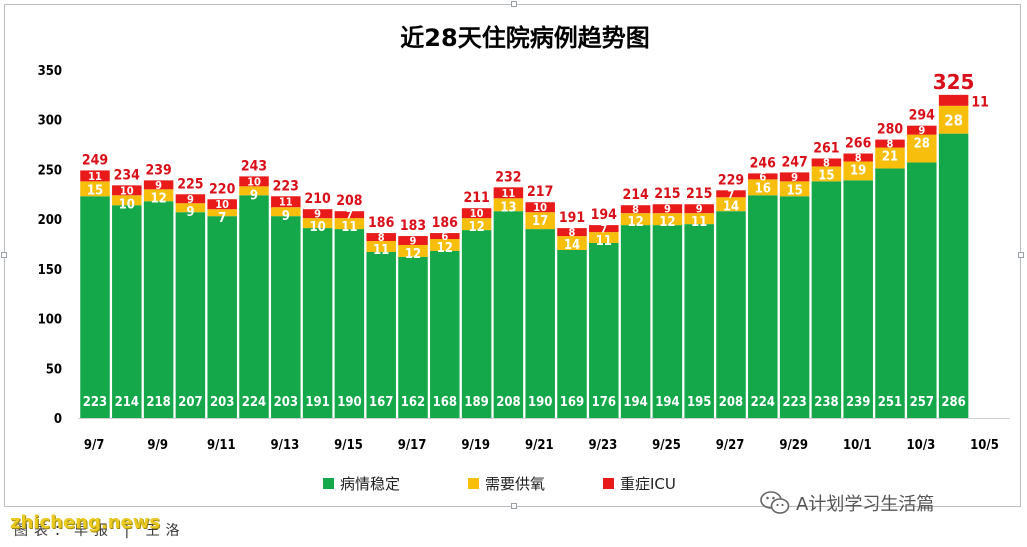 This screenshot has height=547, width=1027. I want to click on data-label-stable: 167, so click(381, 402).